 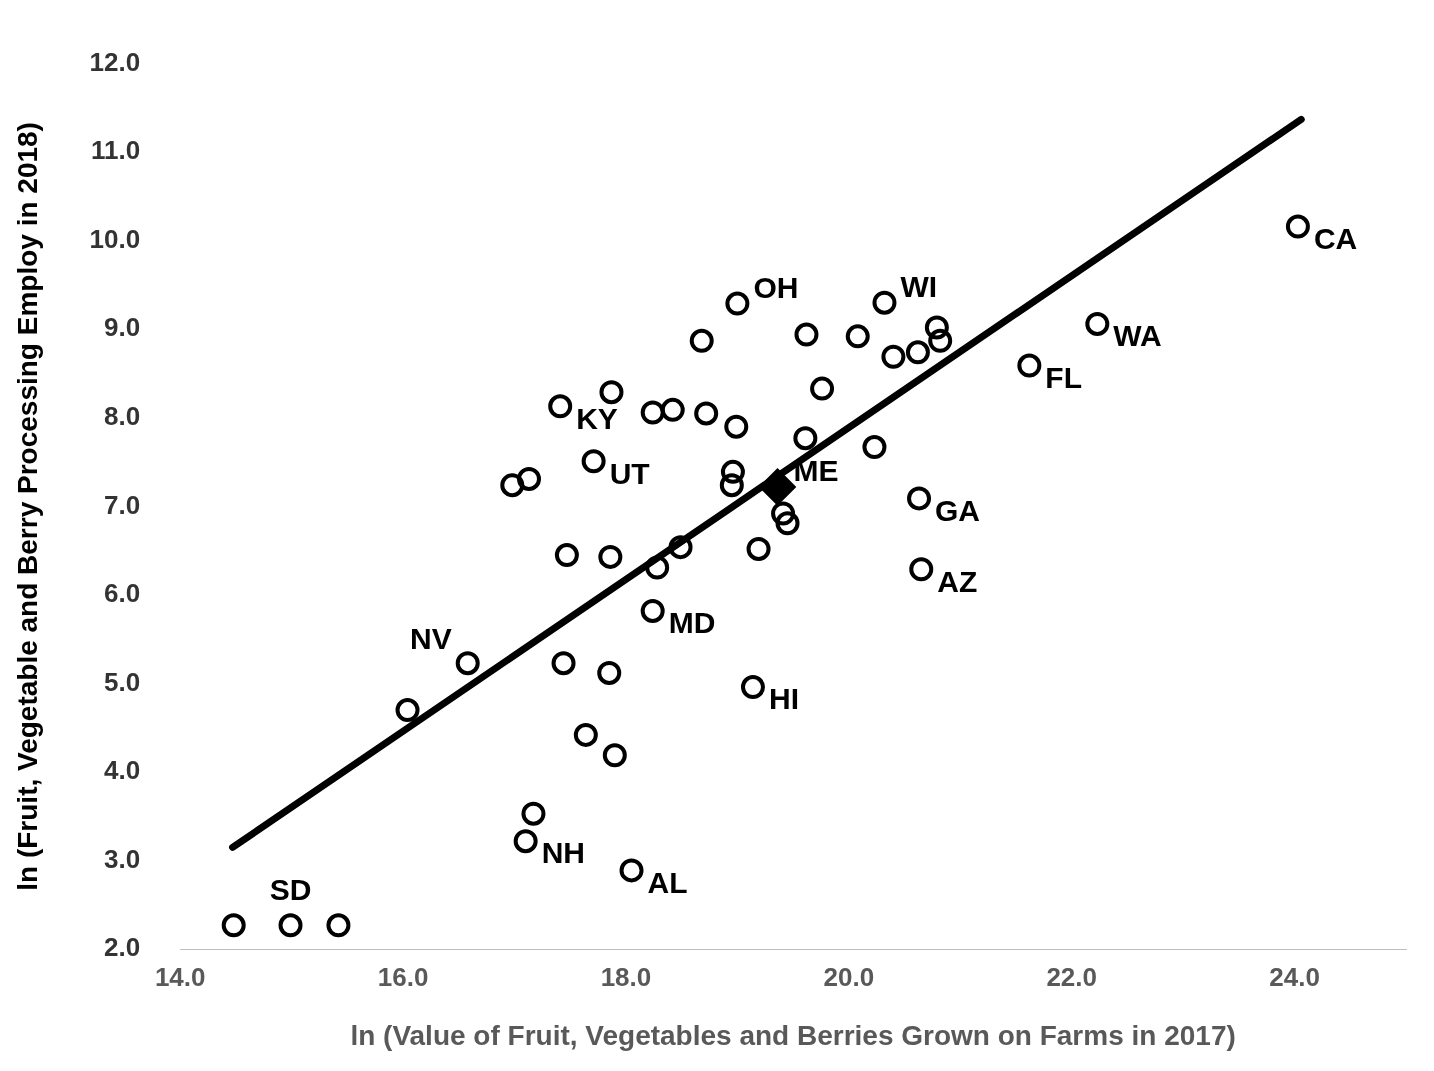 I want to click on y-tick-label: 2.0, so click(x=122, y=947).